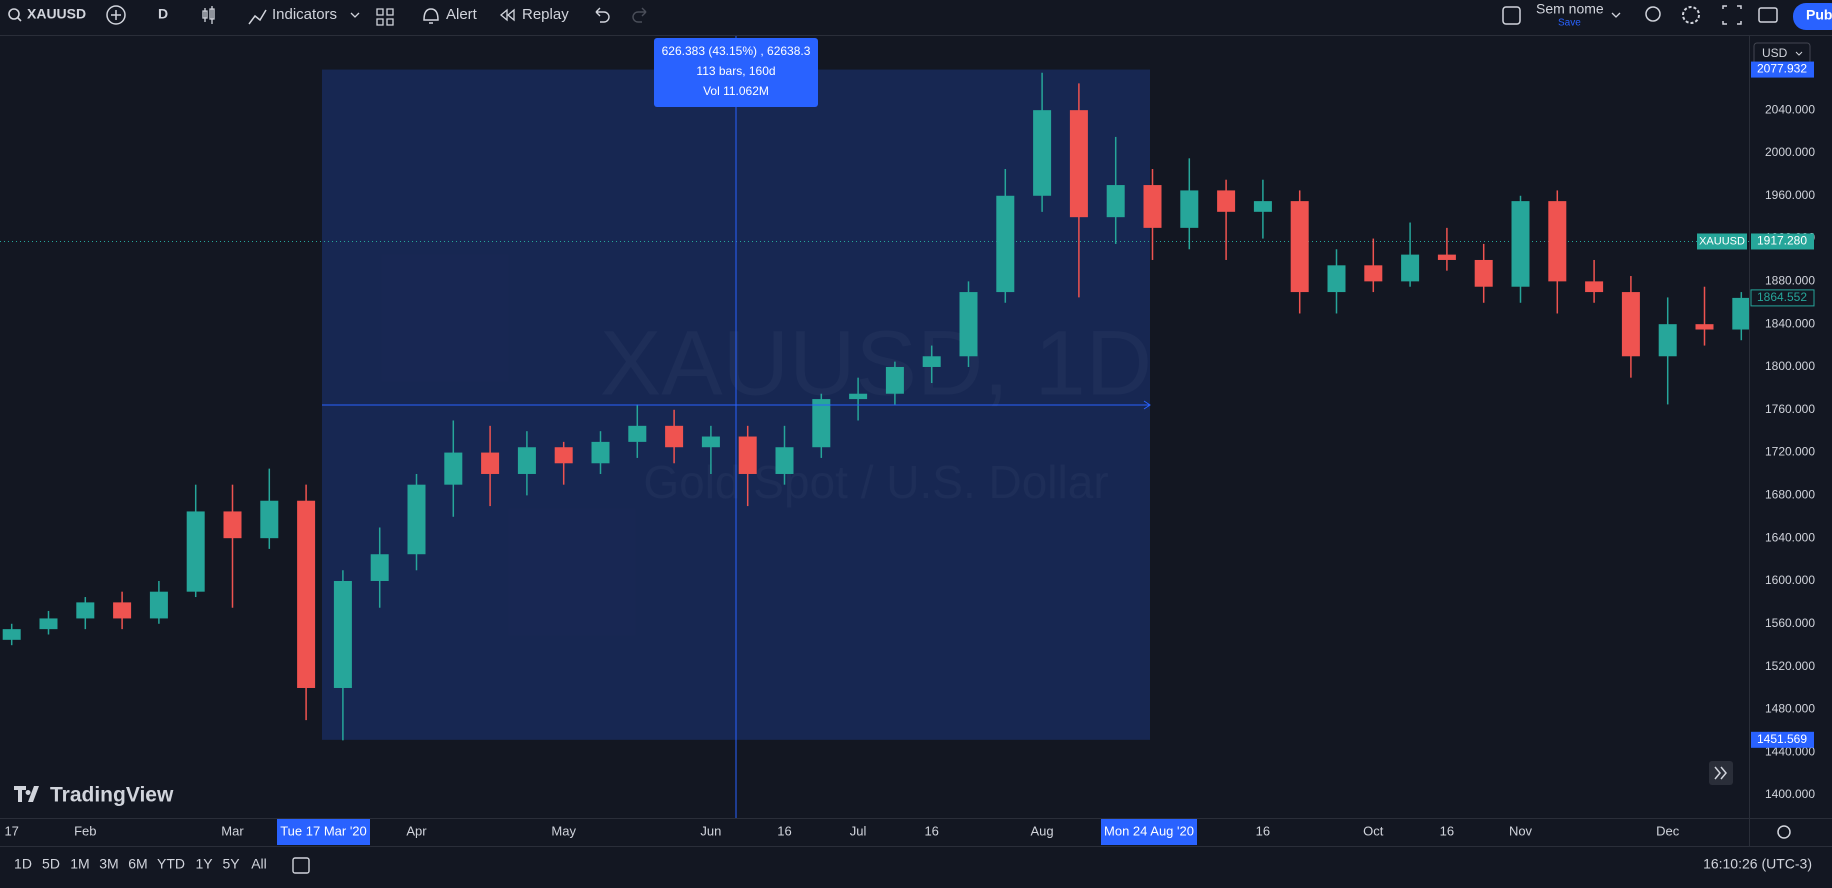  I want to click on range-button: 6M, so click(137, 864).